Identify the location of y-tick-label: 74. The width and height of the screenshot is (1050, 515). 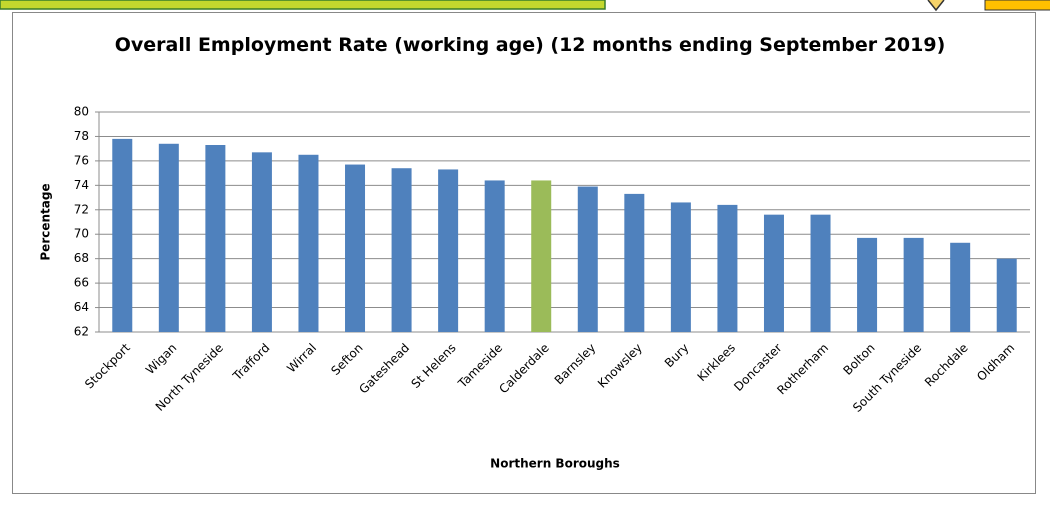
(81, 185).